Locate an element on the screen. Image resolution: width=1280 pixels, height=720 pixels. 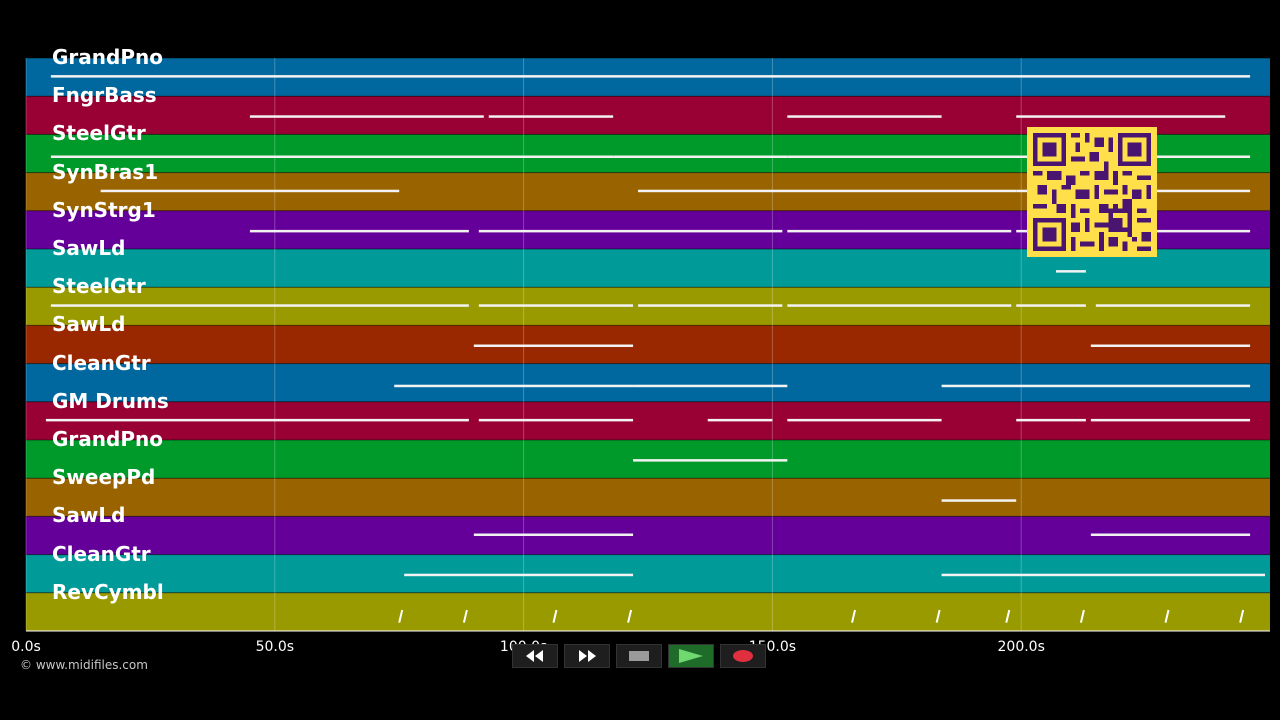
rewind-icon is located at coordinates (534, 656).